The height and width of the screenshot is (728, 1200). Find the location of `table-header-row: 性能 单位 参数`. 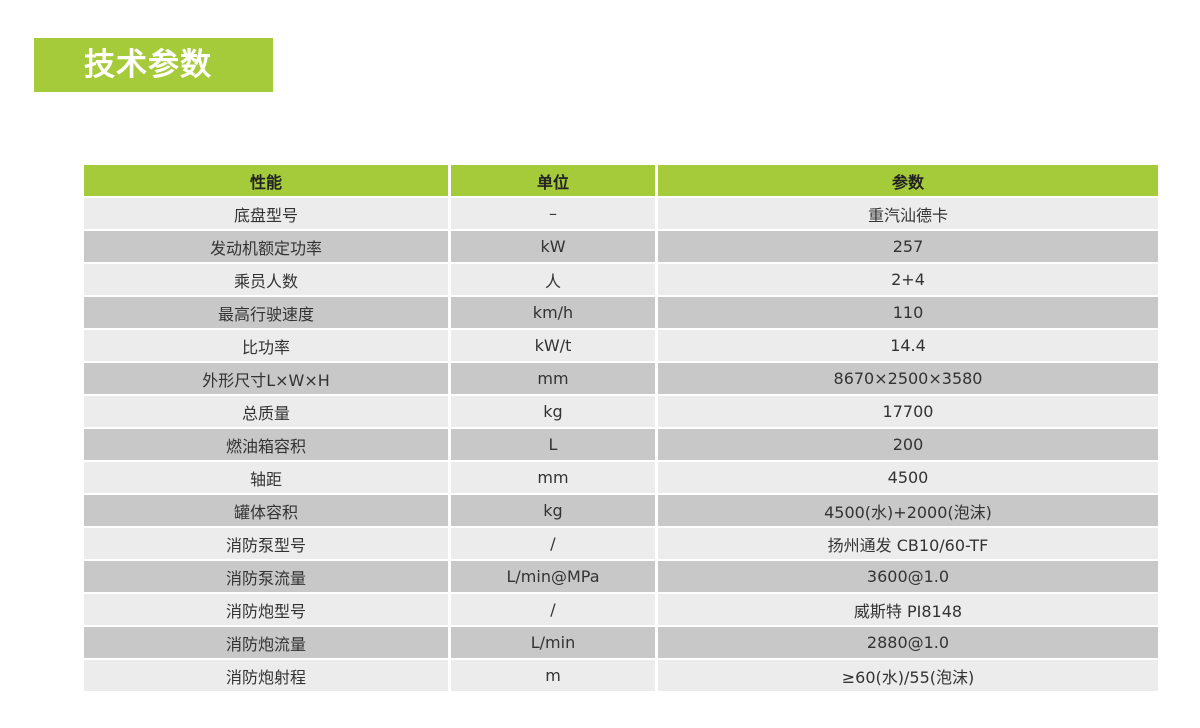

table-header-row: 性能 单位 参数 is located at coordinates (621, 180).